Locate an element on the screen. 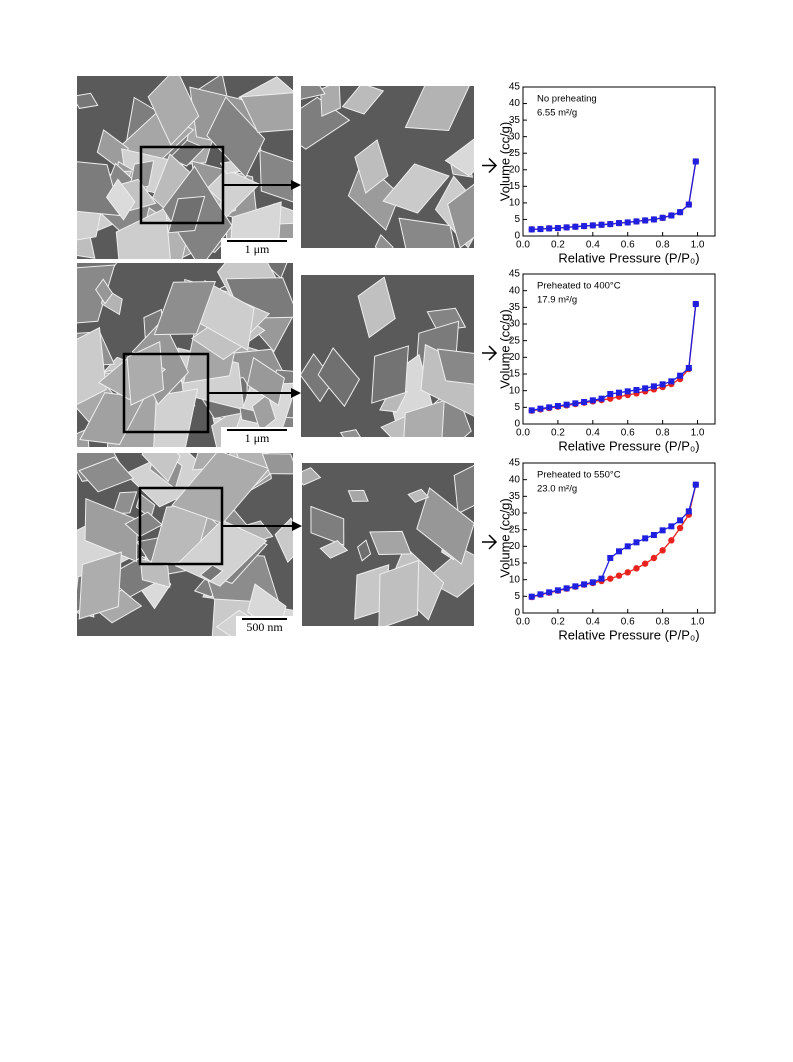  scale-bar-label: 500 nm is located at coordinates (264, 627).